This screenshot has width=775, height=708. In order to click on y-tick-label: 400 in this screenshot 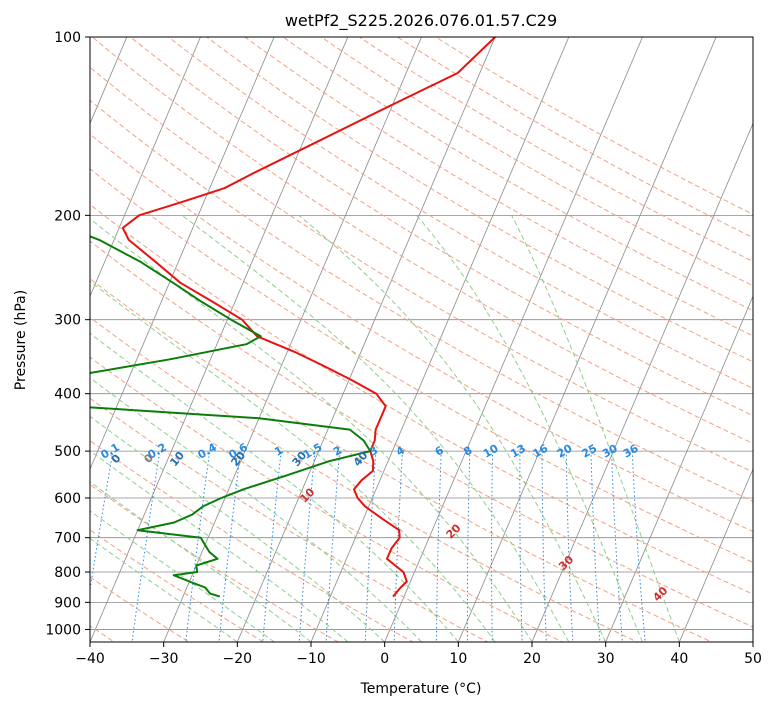, I will do `click(67, 395)`.